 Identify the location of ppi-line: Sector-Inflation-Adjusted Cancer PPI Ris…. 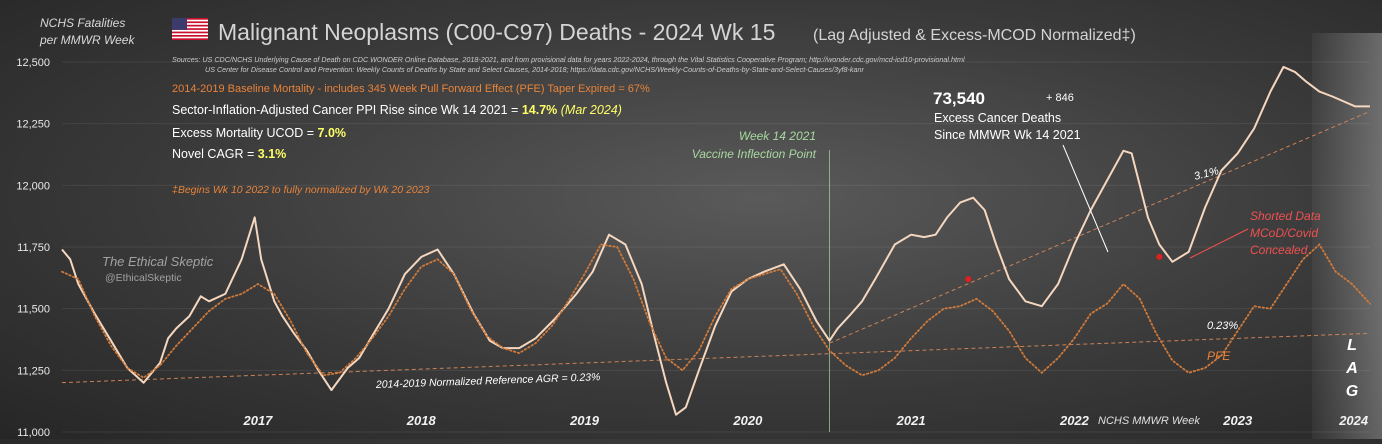
(397, 110).